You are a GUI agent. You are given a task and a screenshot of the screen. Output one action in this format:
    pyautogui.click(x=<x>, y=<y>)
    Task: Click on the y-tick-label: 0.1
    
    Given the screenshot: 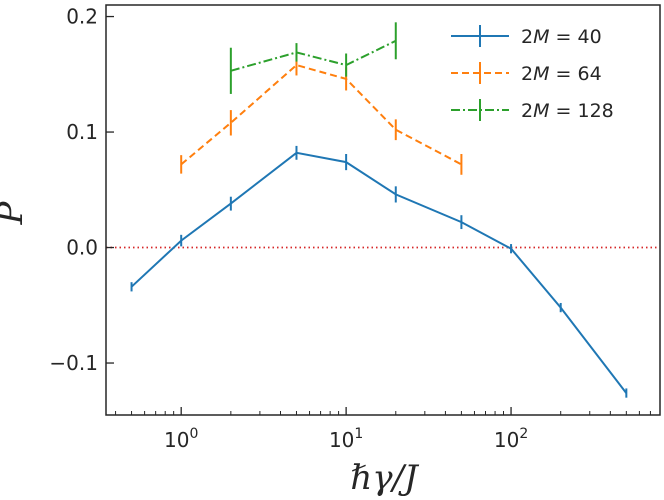 What is the action you would take?
    pyautogui.click(x=82, y=132)
    